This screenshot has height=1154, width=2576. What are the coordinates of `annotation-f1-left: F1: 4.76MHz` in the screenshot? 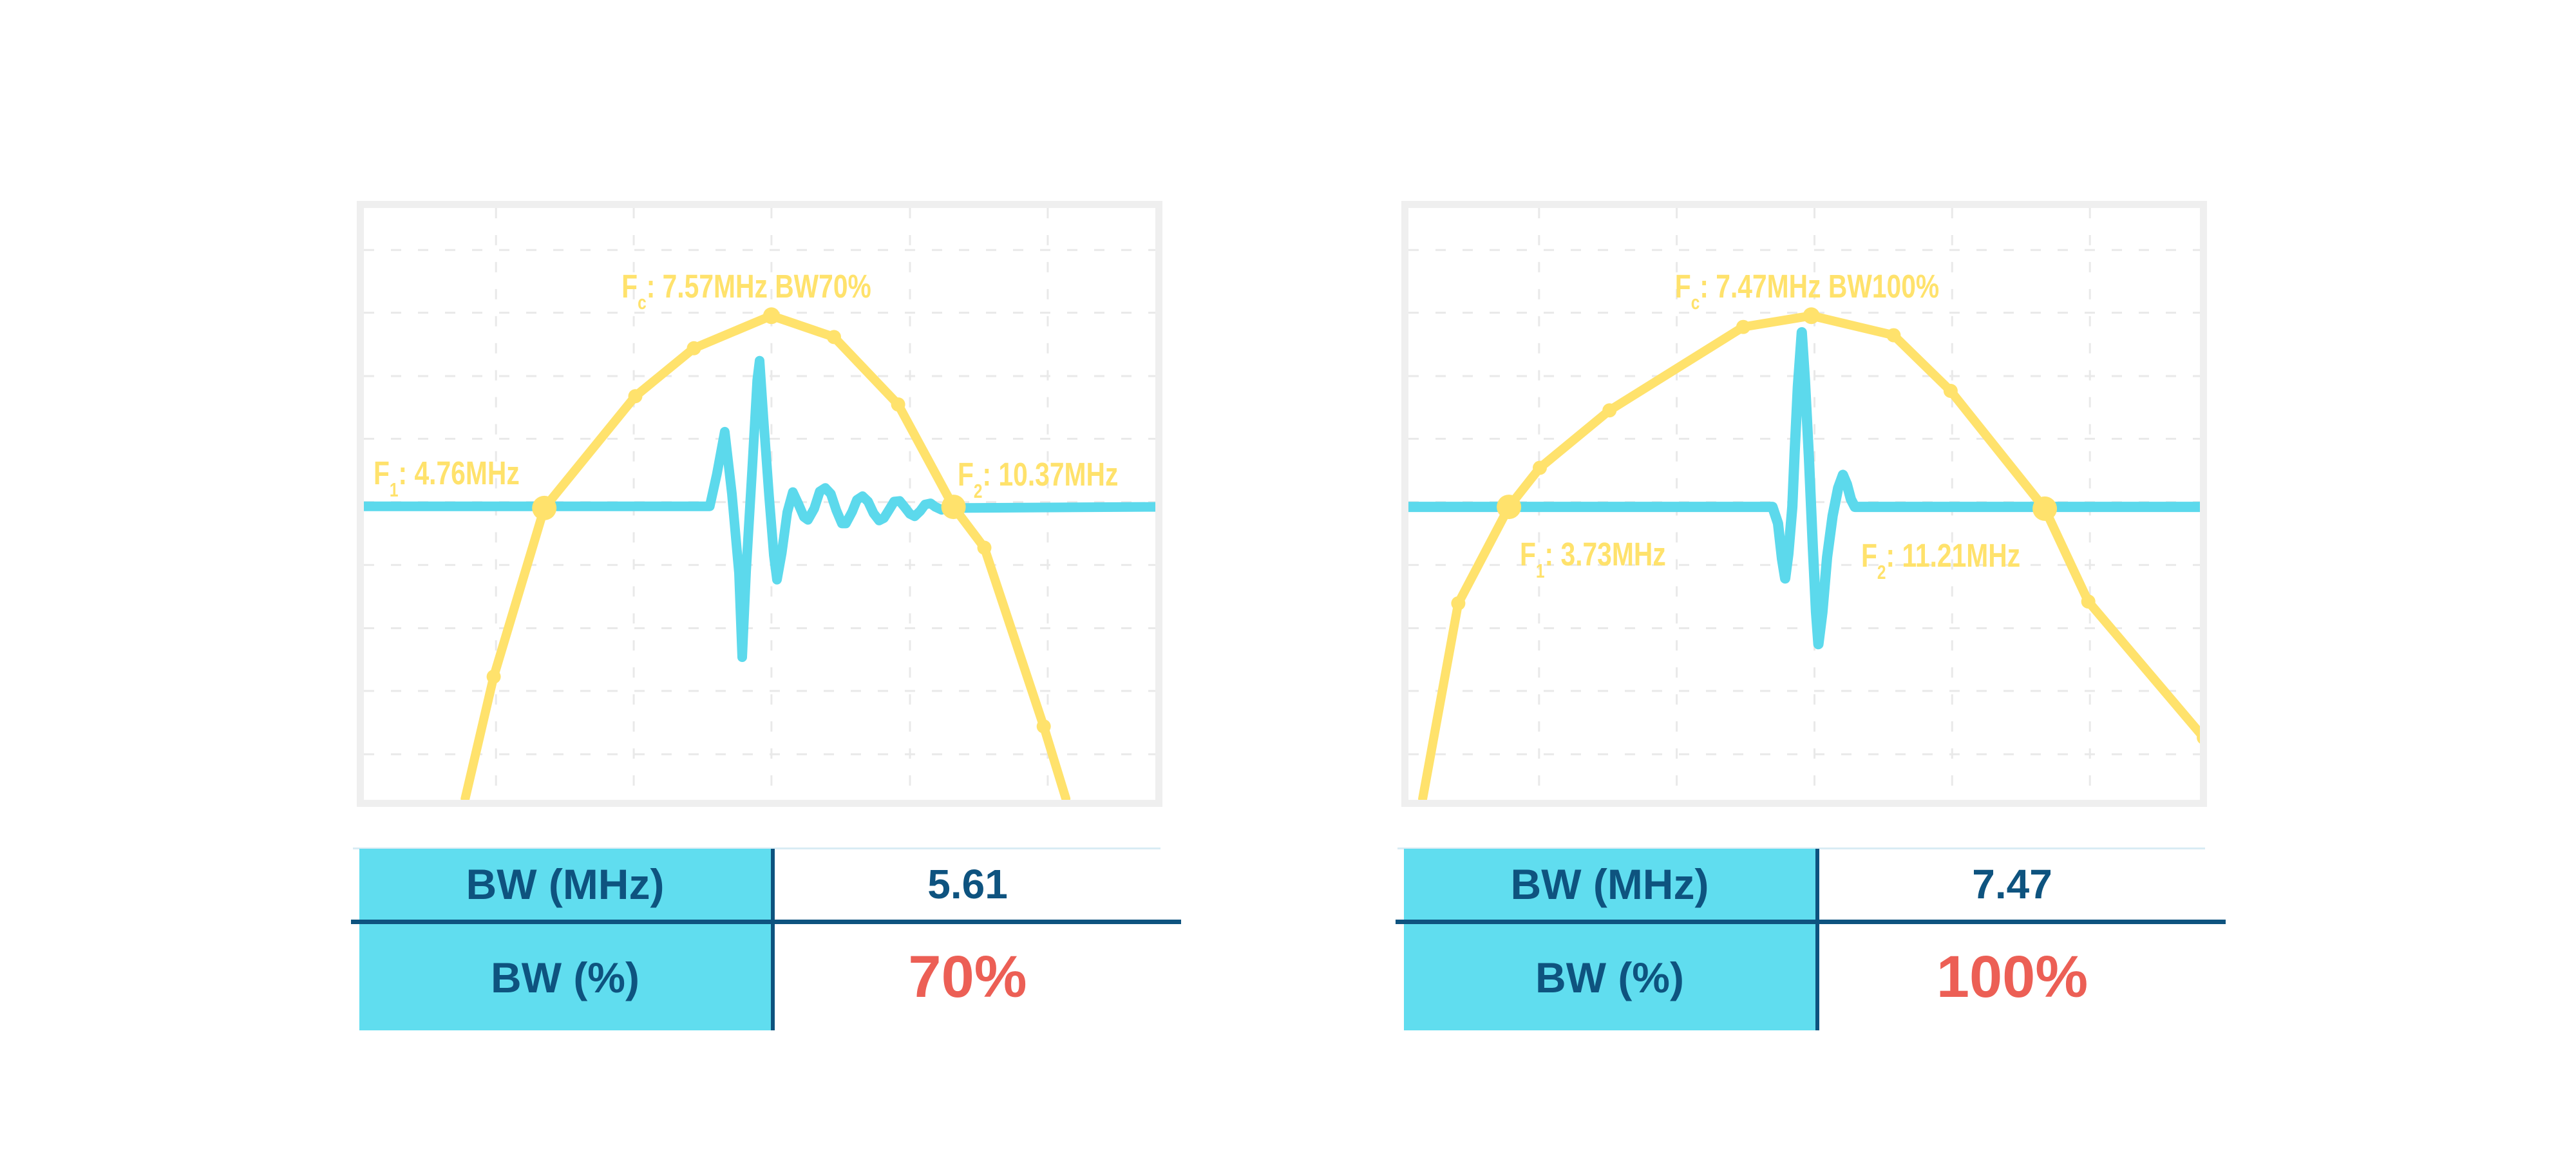 It's located at (447, 478).